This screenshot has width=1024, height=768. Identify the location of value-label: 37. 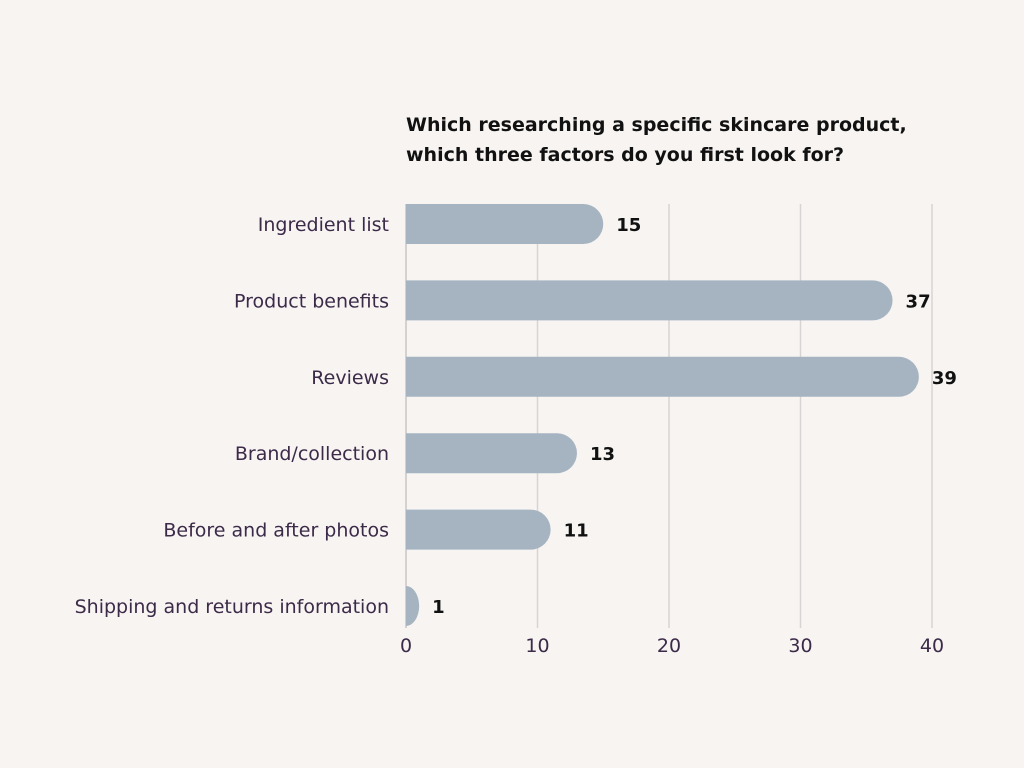
(918, 301).